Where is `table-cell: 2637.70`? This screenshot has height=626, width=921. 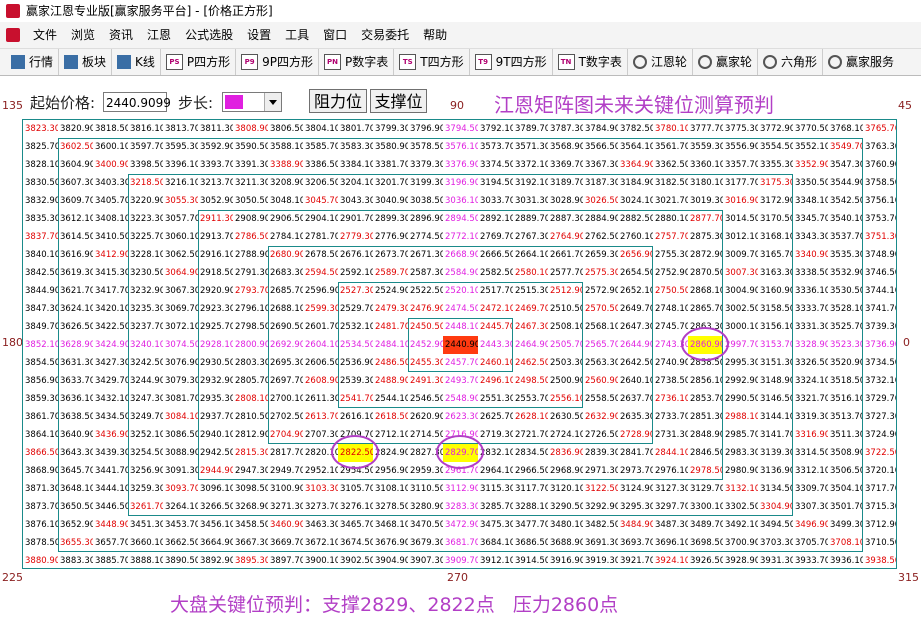
table-cell: 2637.70 is located at coordinates (636, 399).